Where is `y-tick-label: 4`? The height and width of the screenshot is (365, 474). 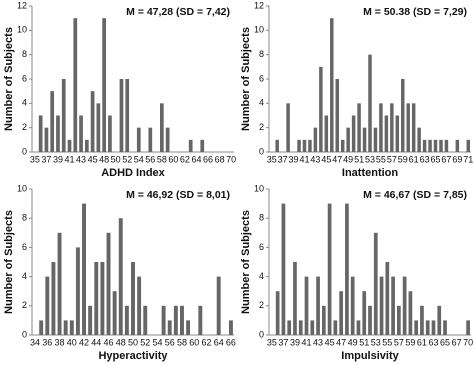 y-tick-label: 4 is located at coordinates (261, 103).